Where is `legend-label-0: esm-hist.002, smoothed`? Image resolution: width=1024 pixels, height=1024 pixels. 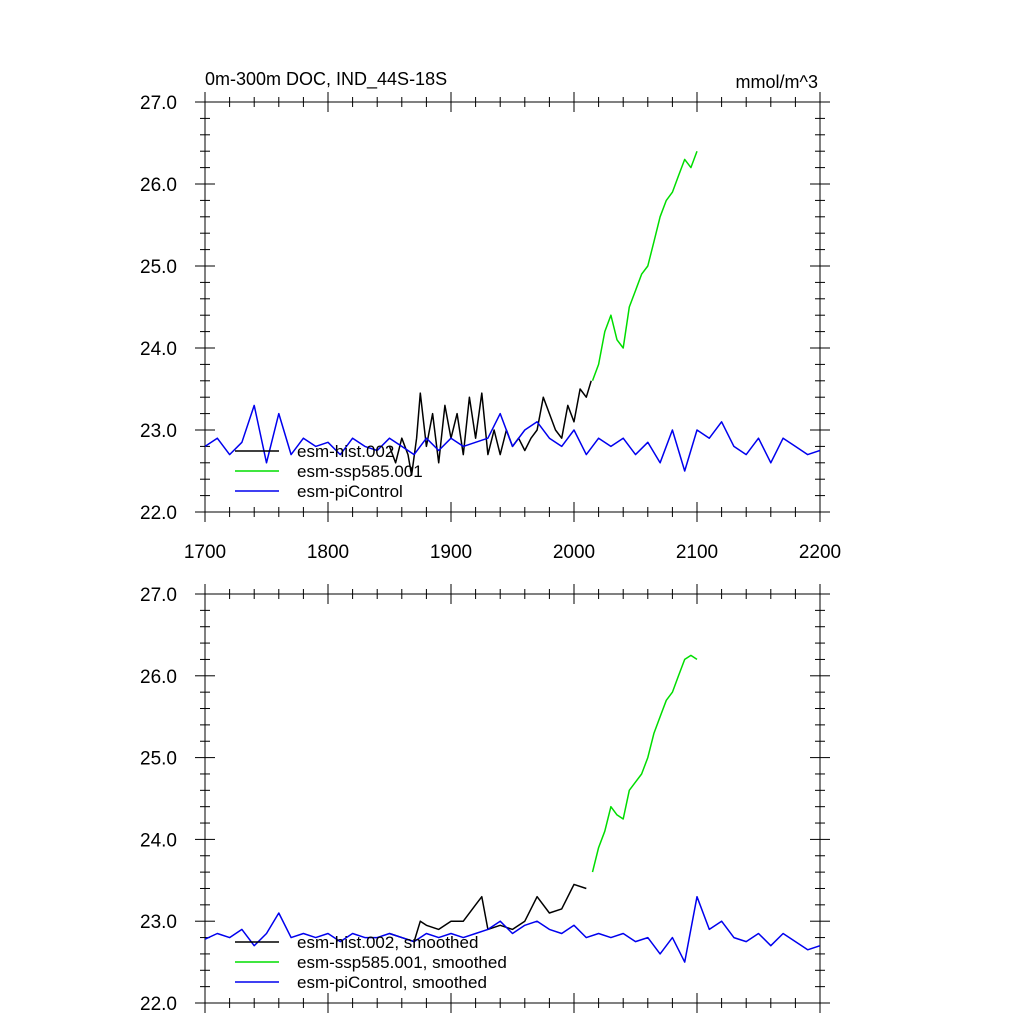
legend-label-0: esm-hist.002, smoothed is located at coordinates (387, 942).